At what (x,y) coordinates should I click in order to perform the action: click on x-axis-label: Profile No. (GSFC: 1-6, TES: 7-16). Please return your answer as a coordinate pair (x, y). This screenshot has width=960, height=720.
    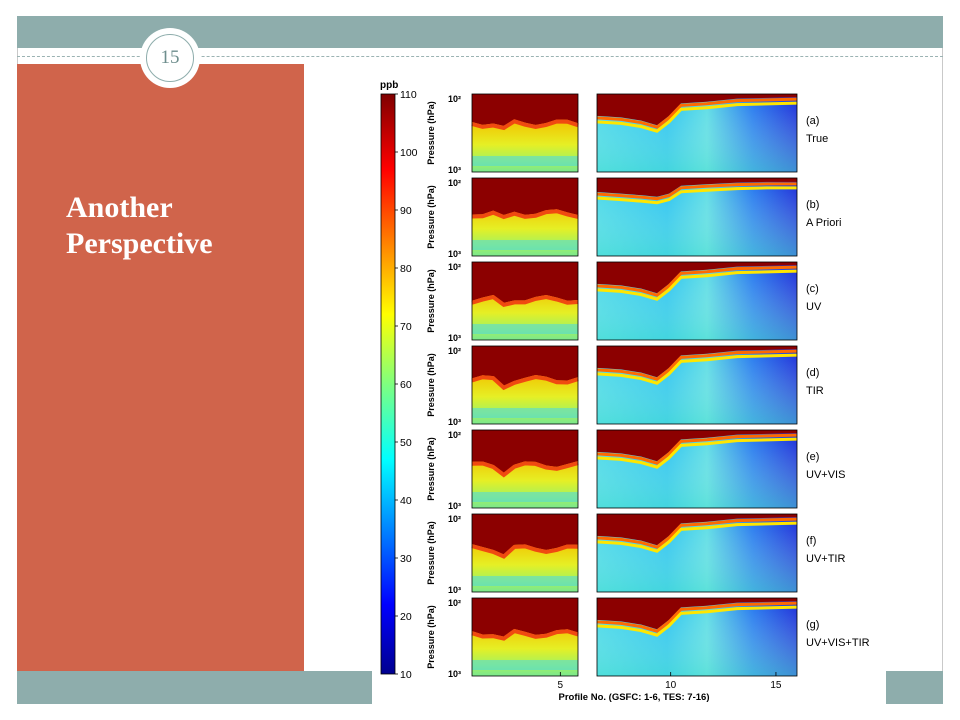
    Looking at the image, I should click on (634, 697).